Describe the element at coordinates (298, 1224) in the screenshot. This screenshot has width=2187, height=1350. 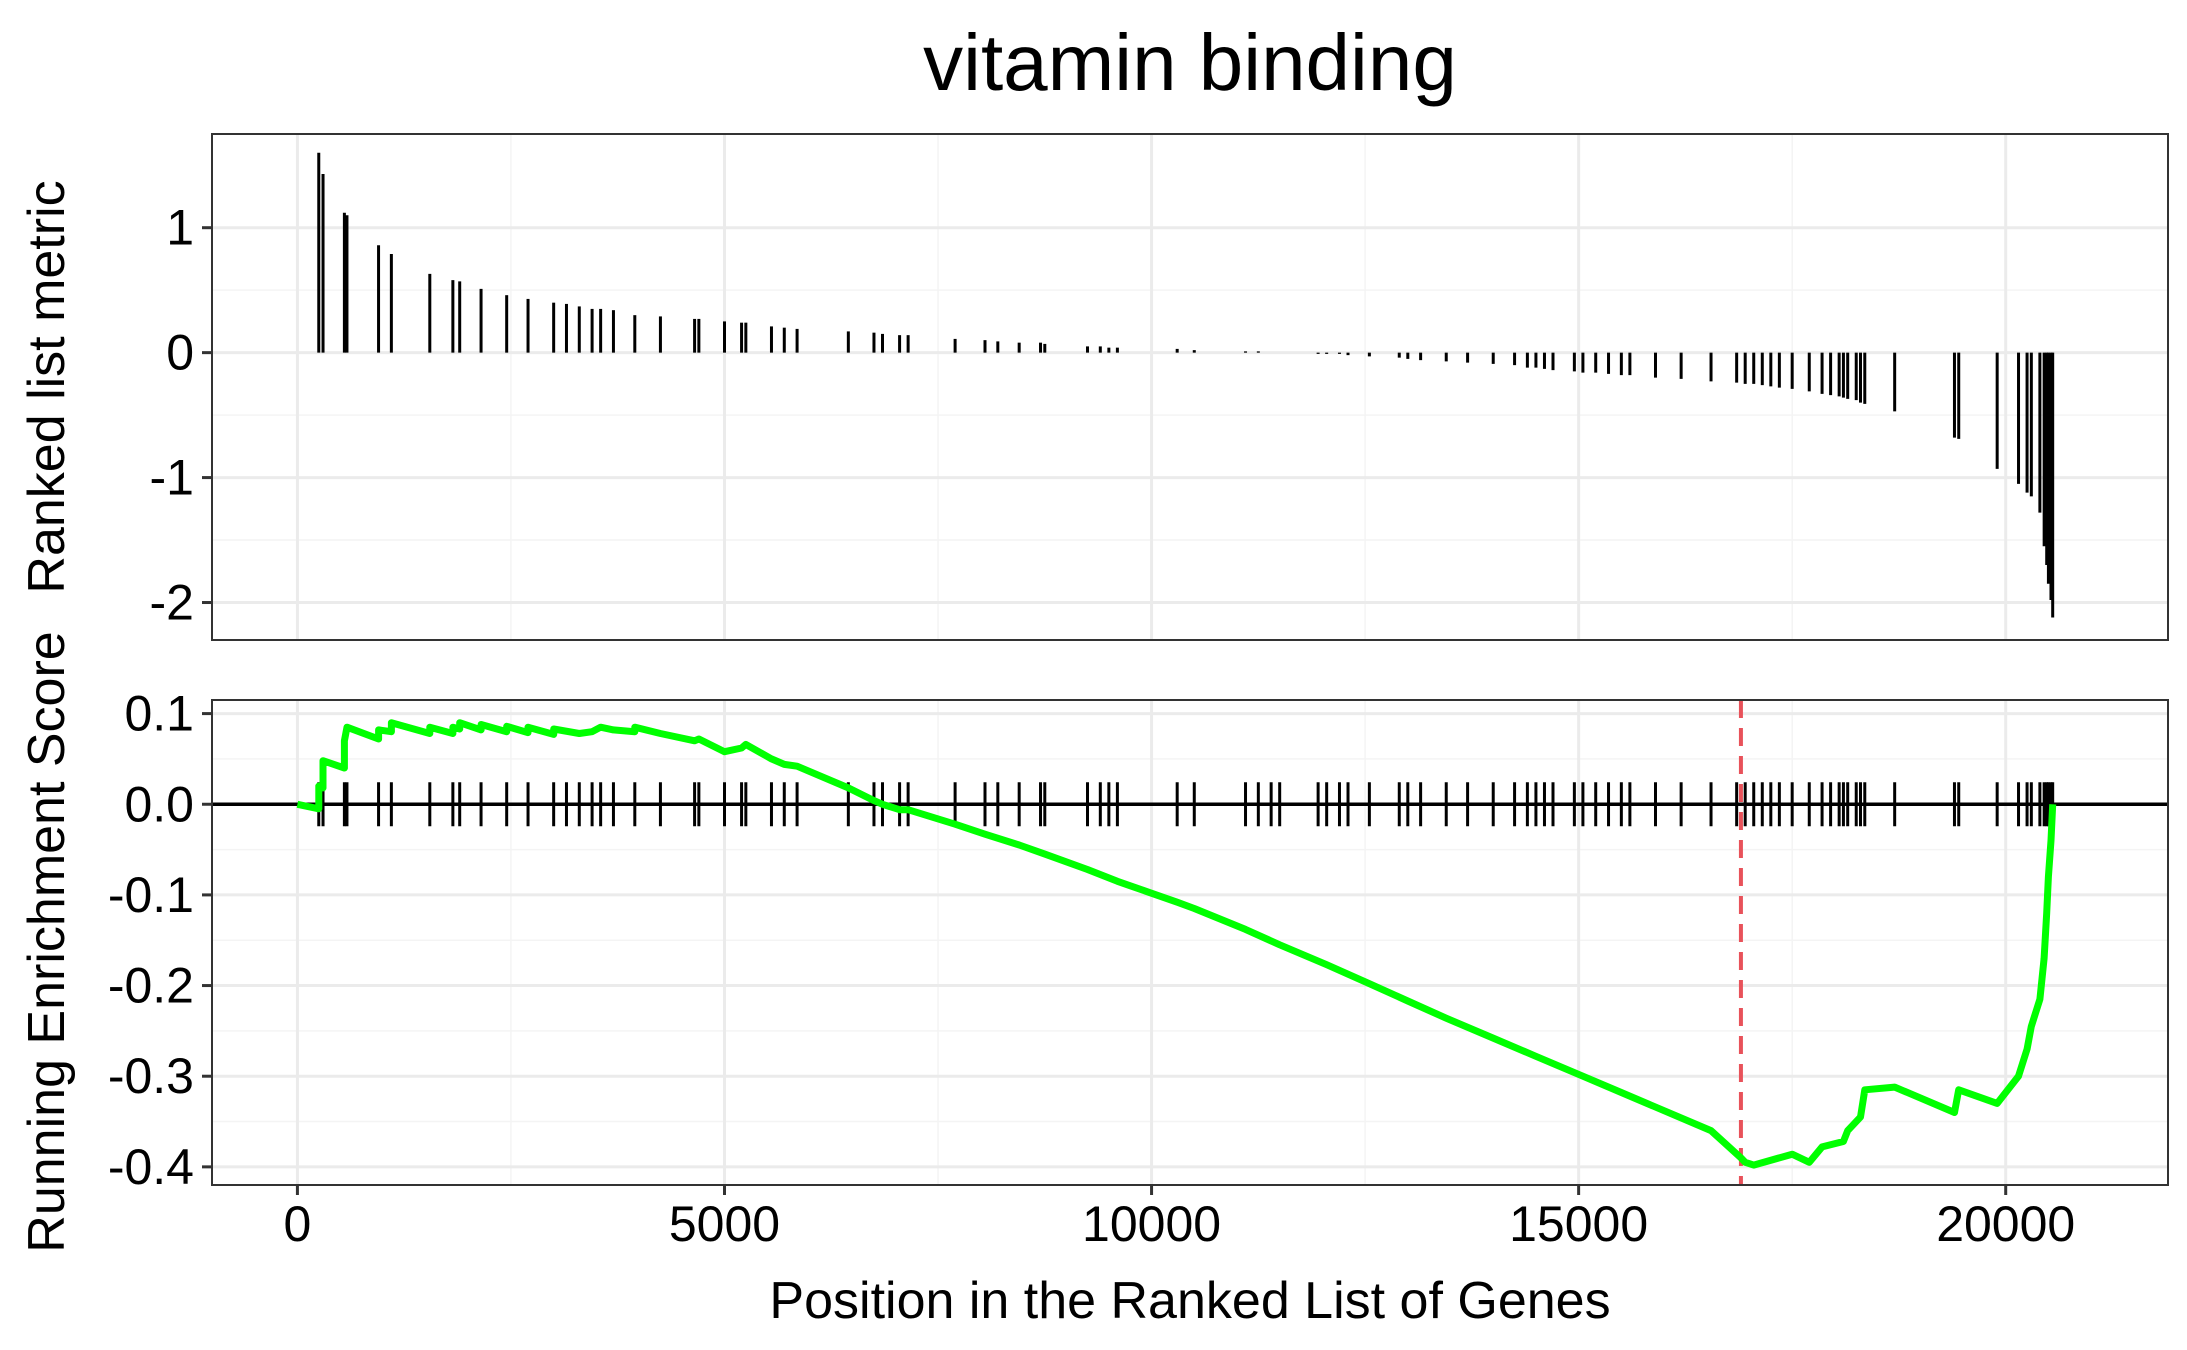
I see `x-tick-label: 0` at that location.